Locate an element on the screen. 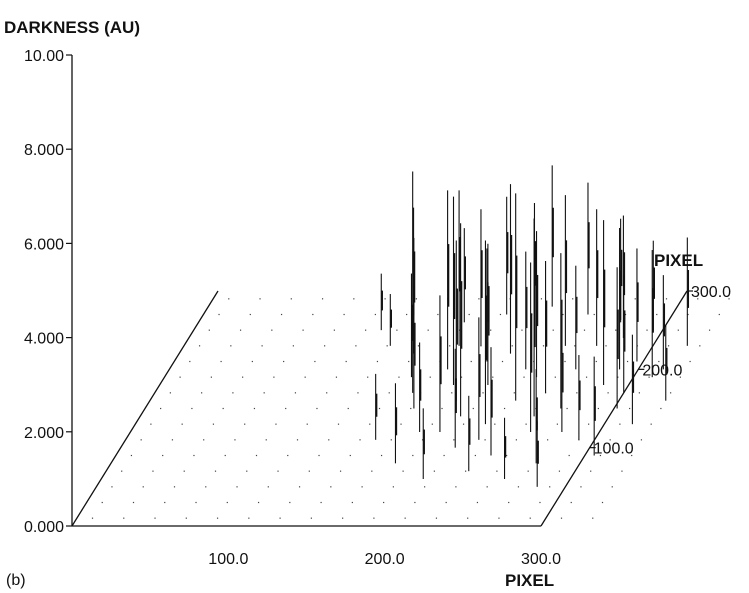  y-axis-title: PIXEL is located at coordinates (678, 260).